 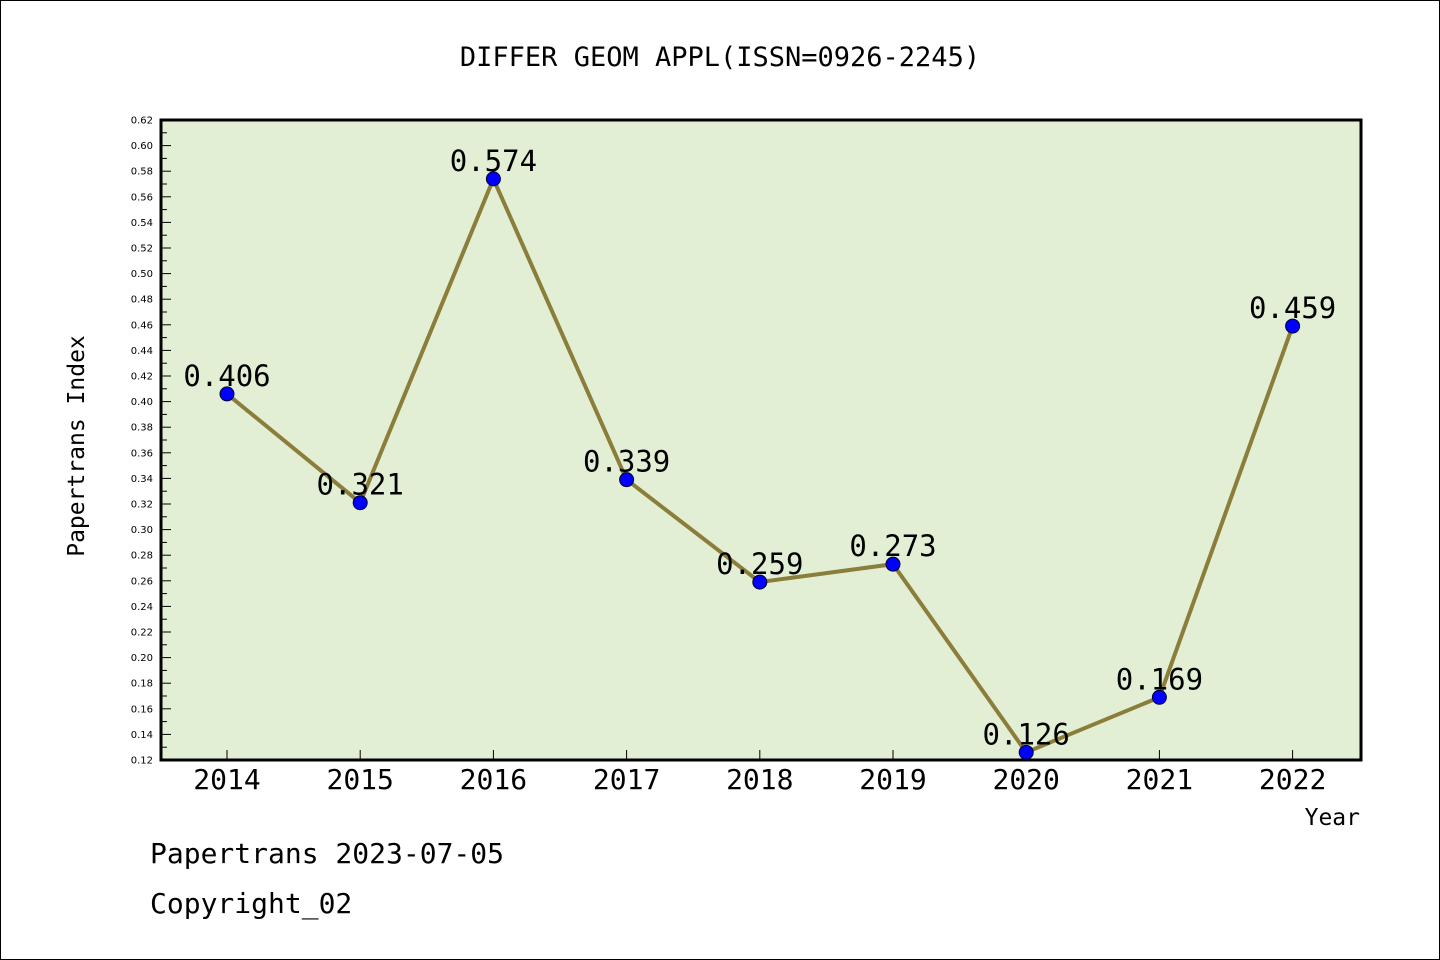 I want to click on x-tick-label: 2021, so click(x=1159, y=779).